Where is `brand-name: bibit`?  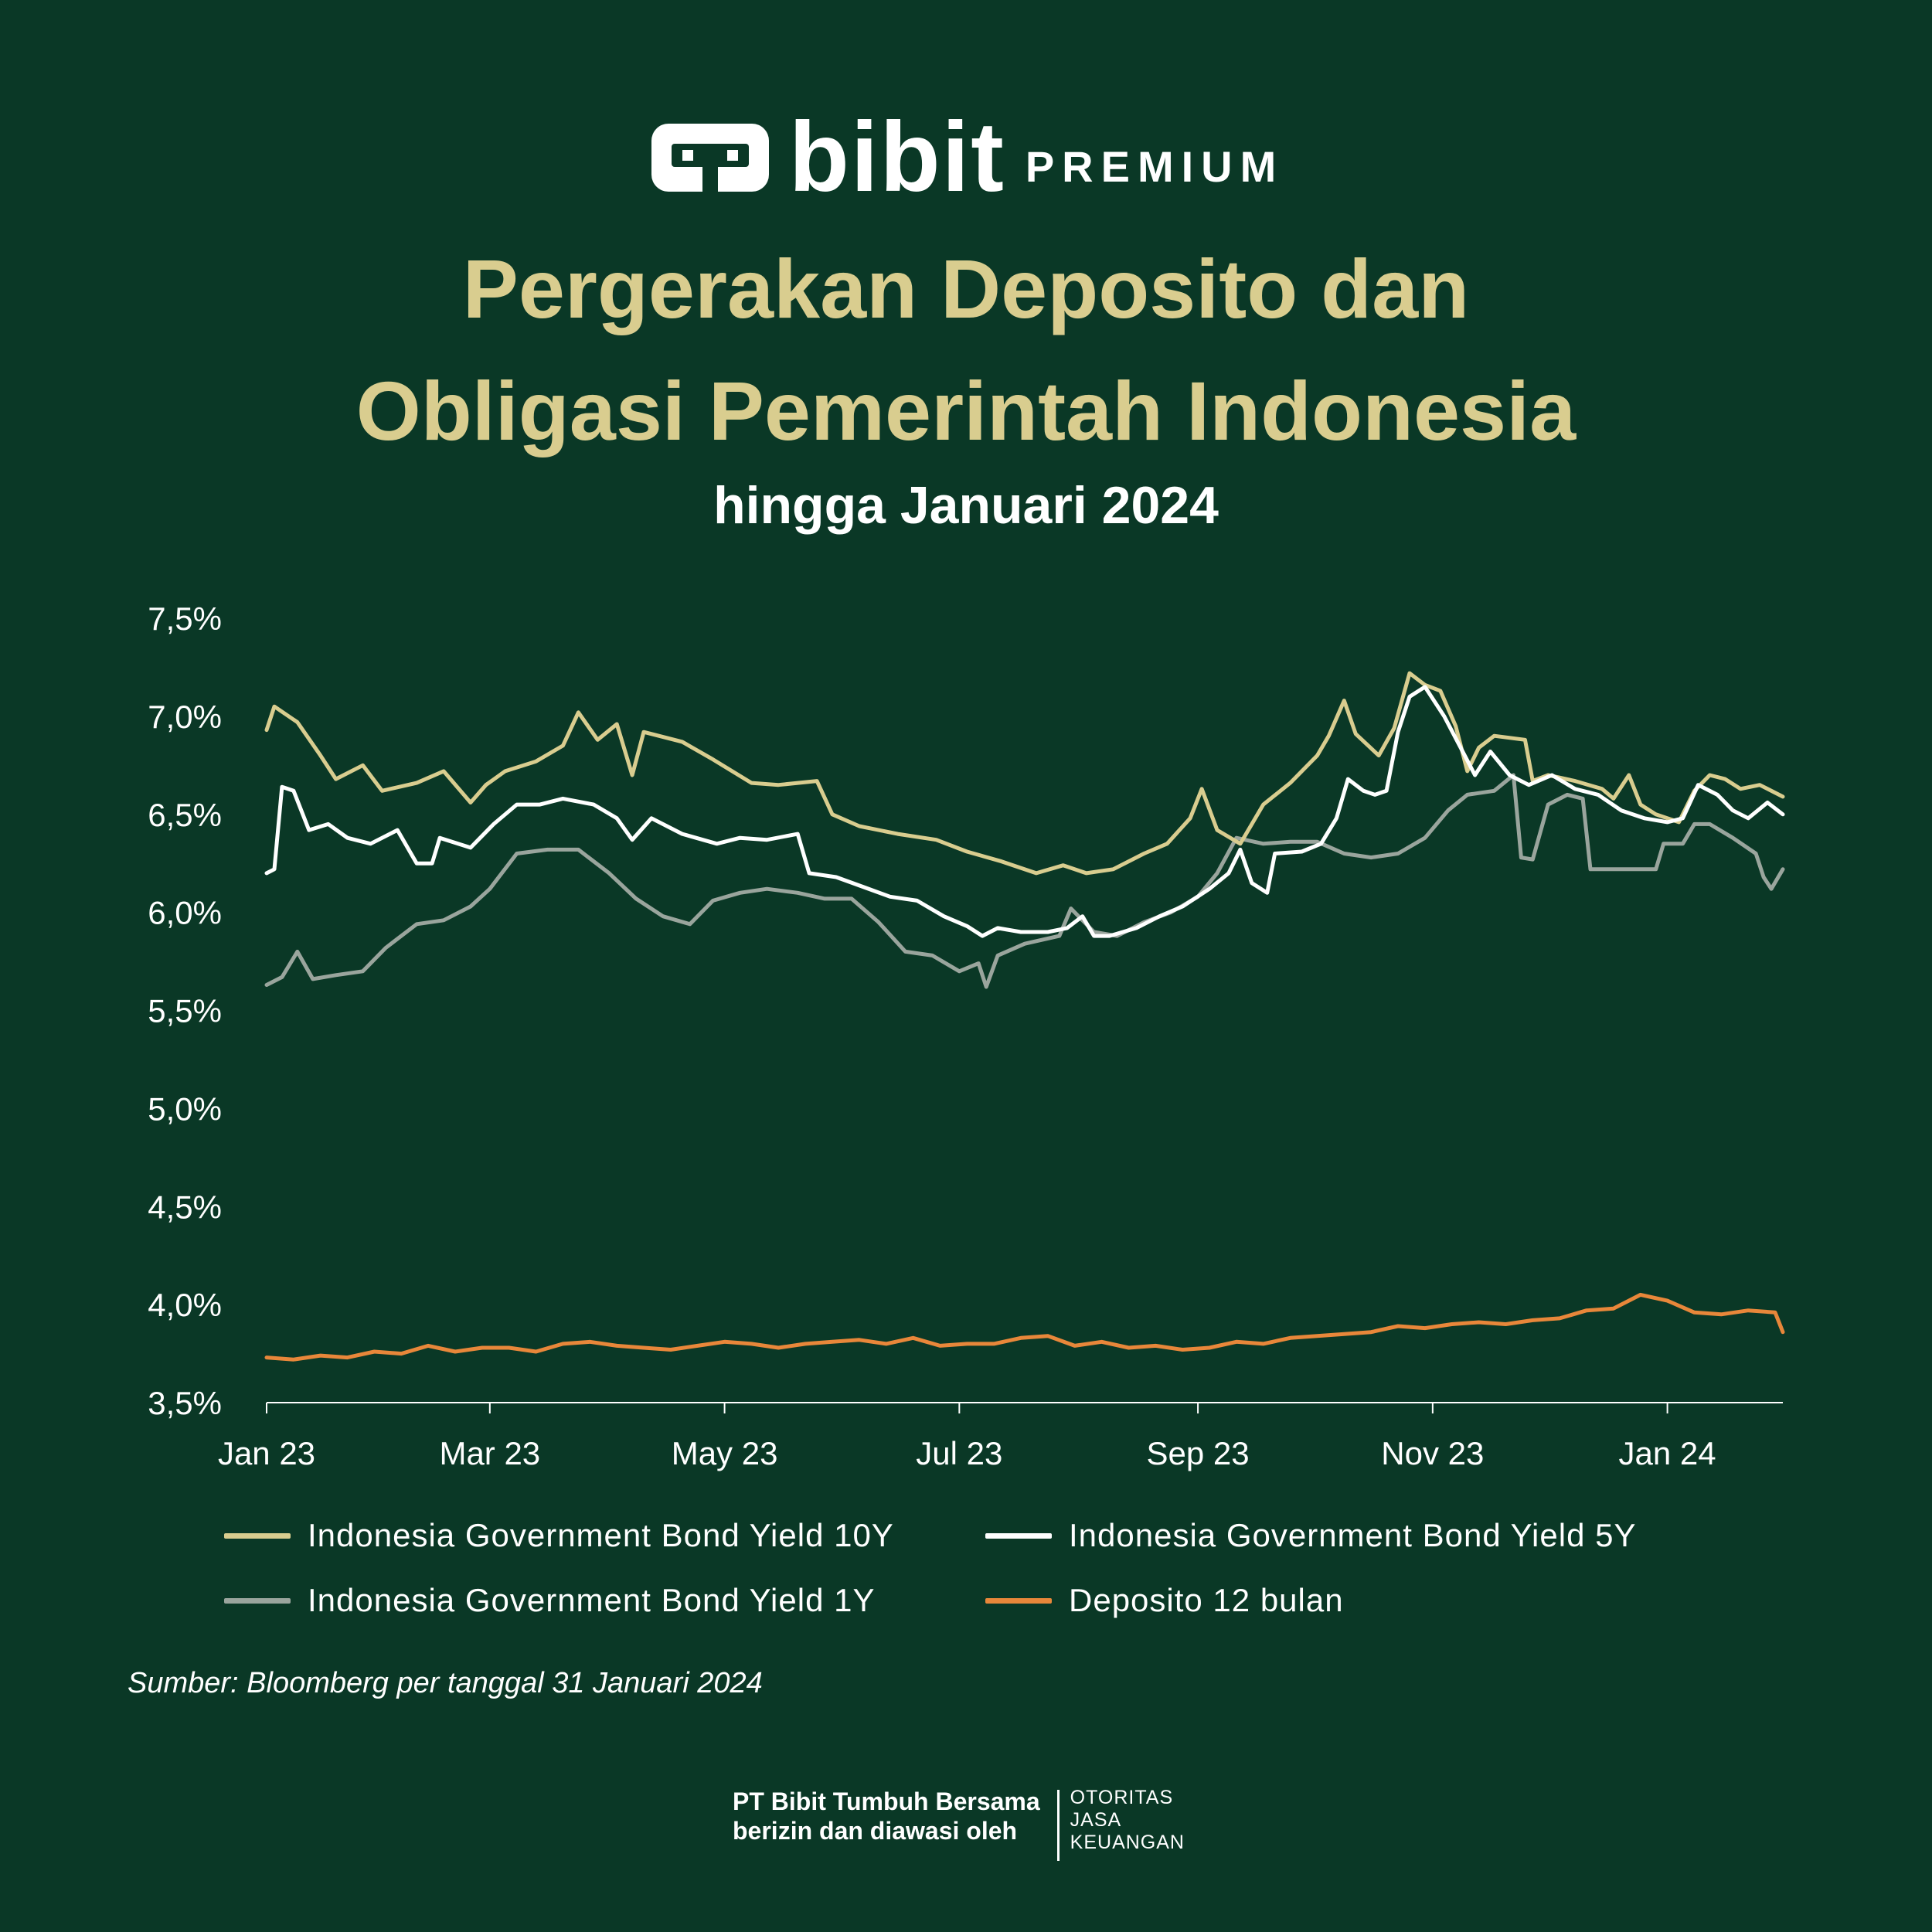 brand-name: bibit is located at coordinates (897, 158).